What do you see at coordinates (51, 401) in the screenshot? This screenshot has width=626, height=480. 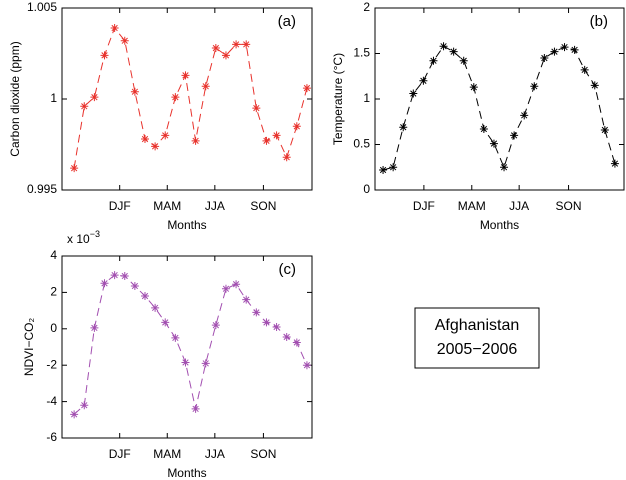 I see `y-tick-label: -4` at bounding box center [51, 401].